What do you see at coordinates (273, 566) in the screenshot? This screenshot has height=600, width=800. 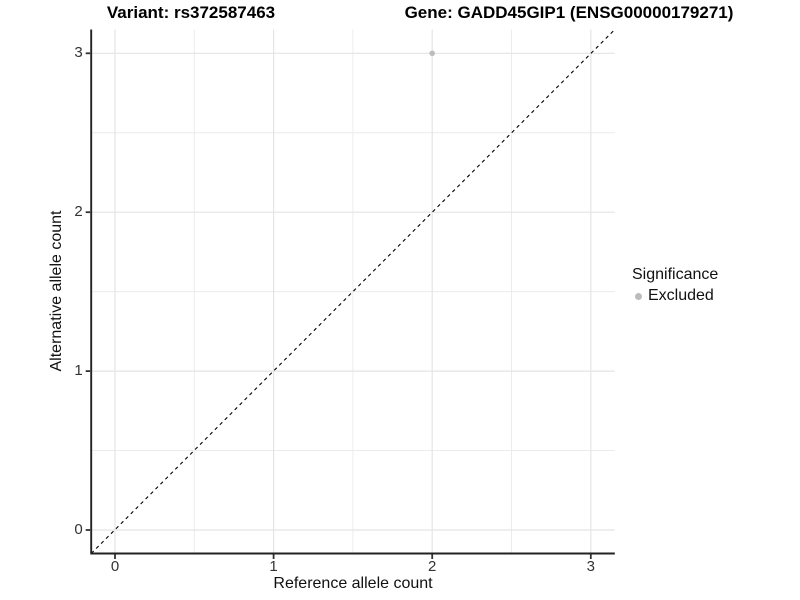 I see `x-tick-label: 1` at bounding box center [273, 566].